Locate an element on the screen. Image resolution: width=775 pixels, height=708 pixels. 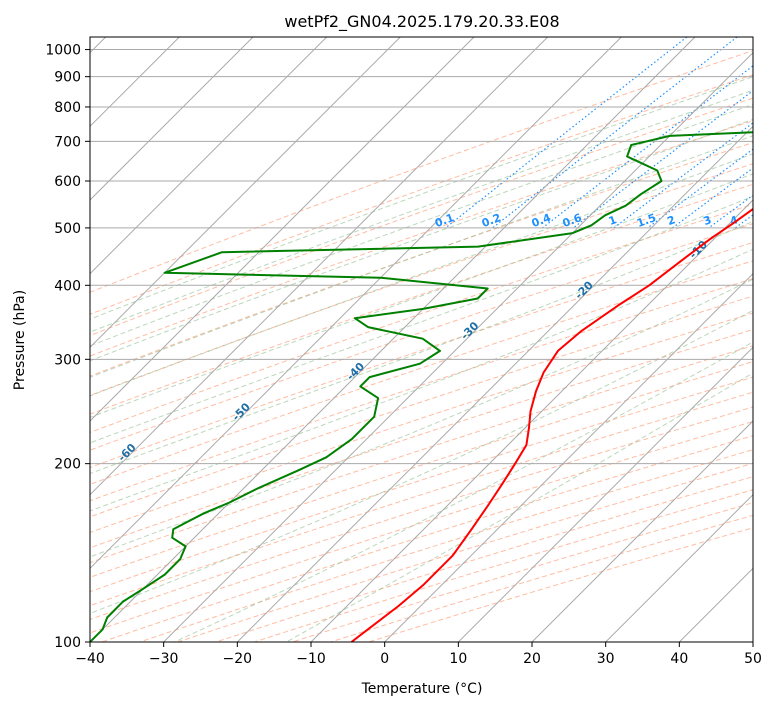
mixing-ratio-label: 0.1 is located at coordinates (444, 220).